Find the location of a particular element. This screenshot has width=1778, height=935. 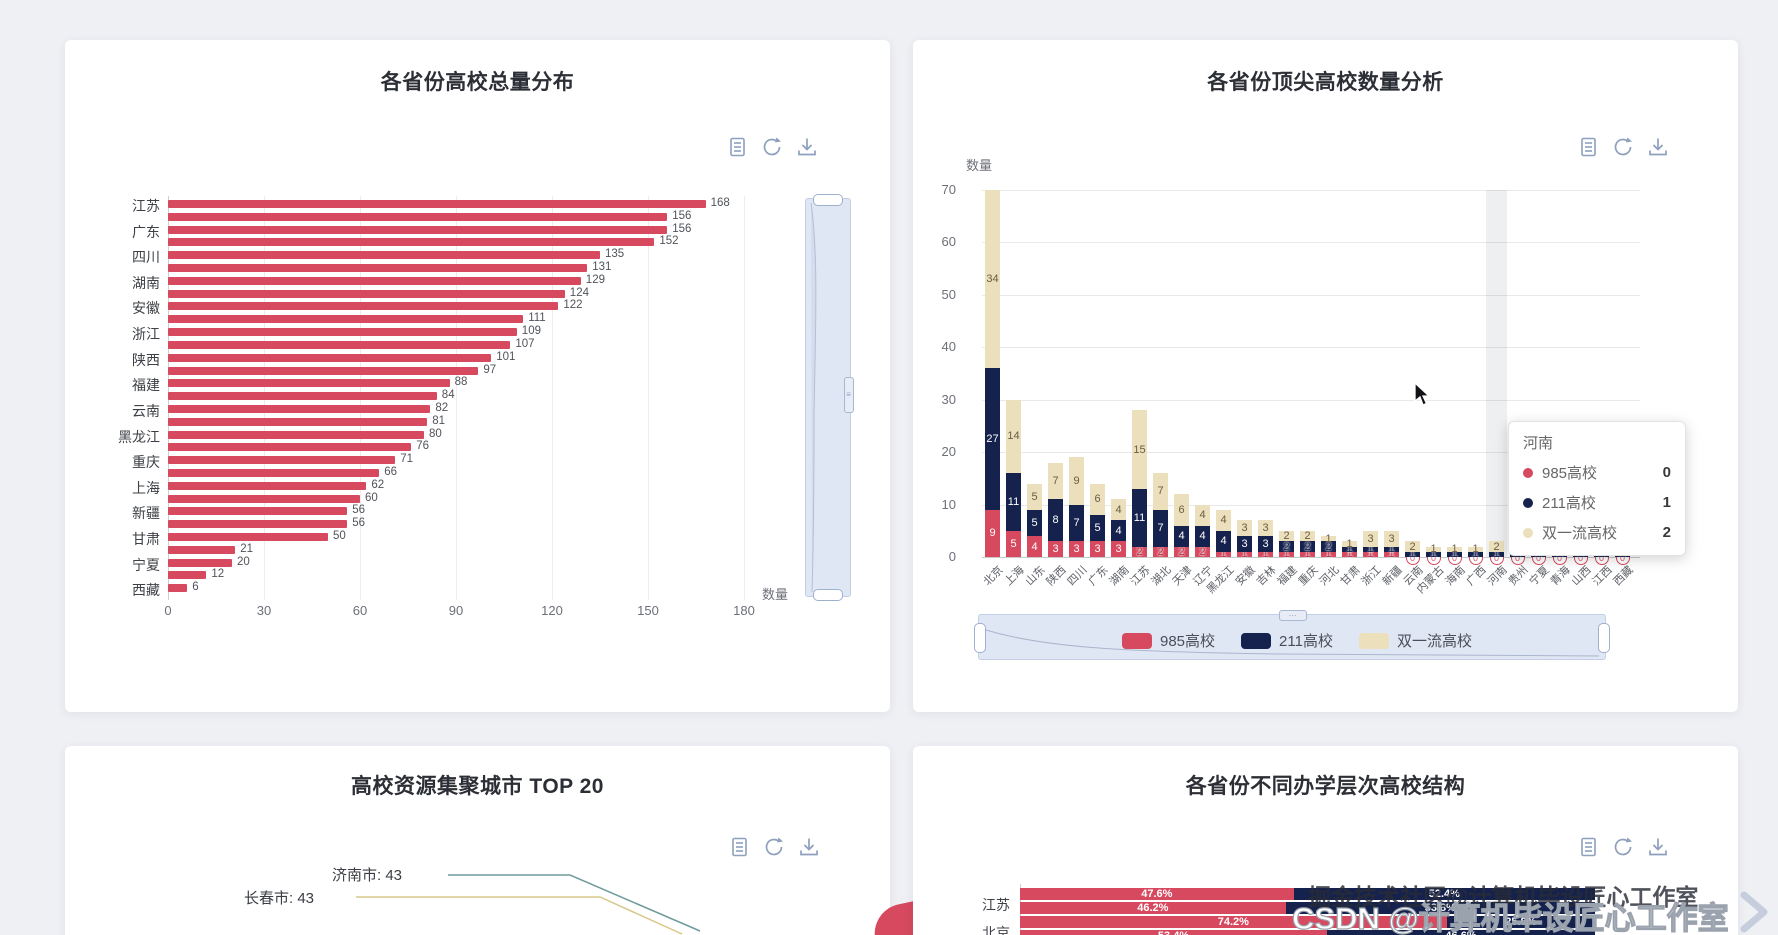

card2-datazoom-handle-right is located at coordinates (1604, 638).